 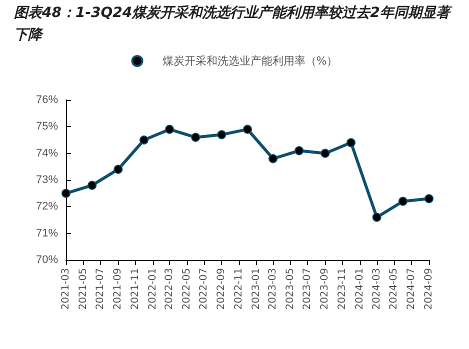 What do you see at coordinates (222, 289) in the screenshot?
I see `x-tick-label: 2022-09` at bounding box center [222, 289].